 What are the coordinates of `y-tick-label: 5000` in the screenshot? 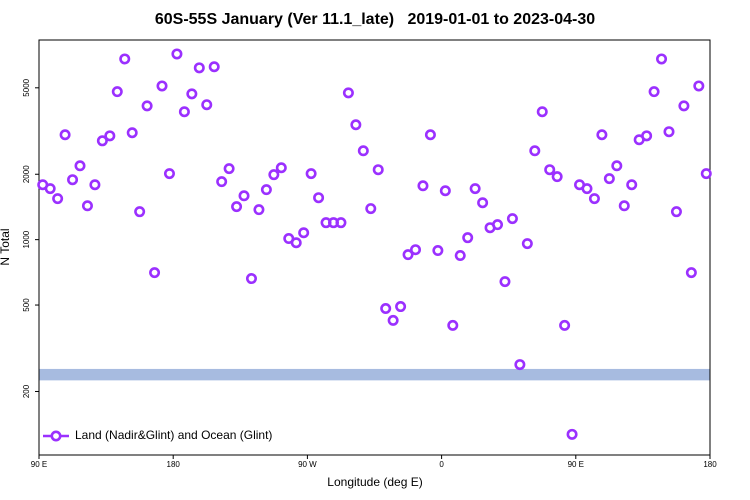 It's located at (26, 87).